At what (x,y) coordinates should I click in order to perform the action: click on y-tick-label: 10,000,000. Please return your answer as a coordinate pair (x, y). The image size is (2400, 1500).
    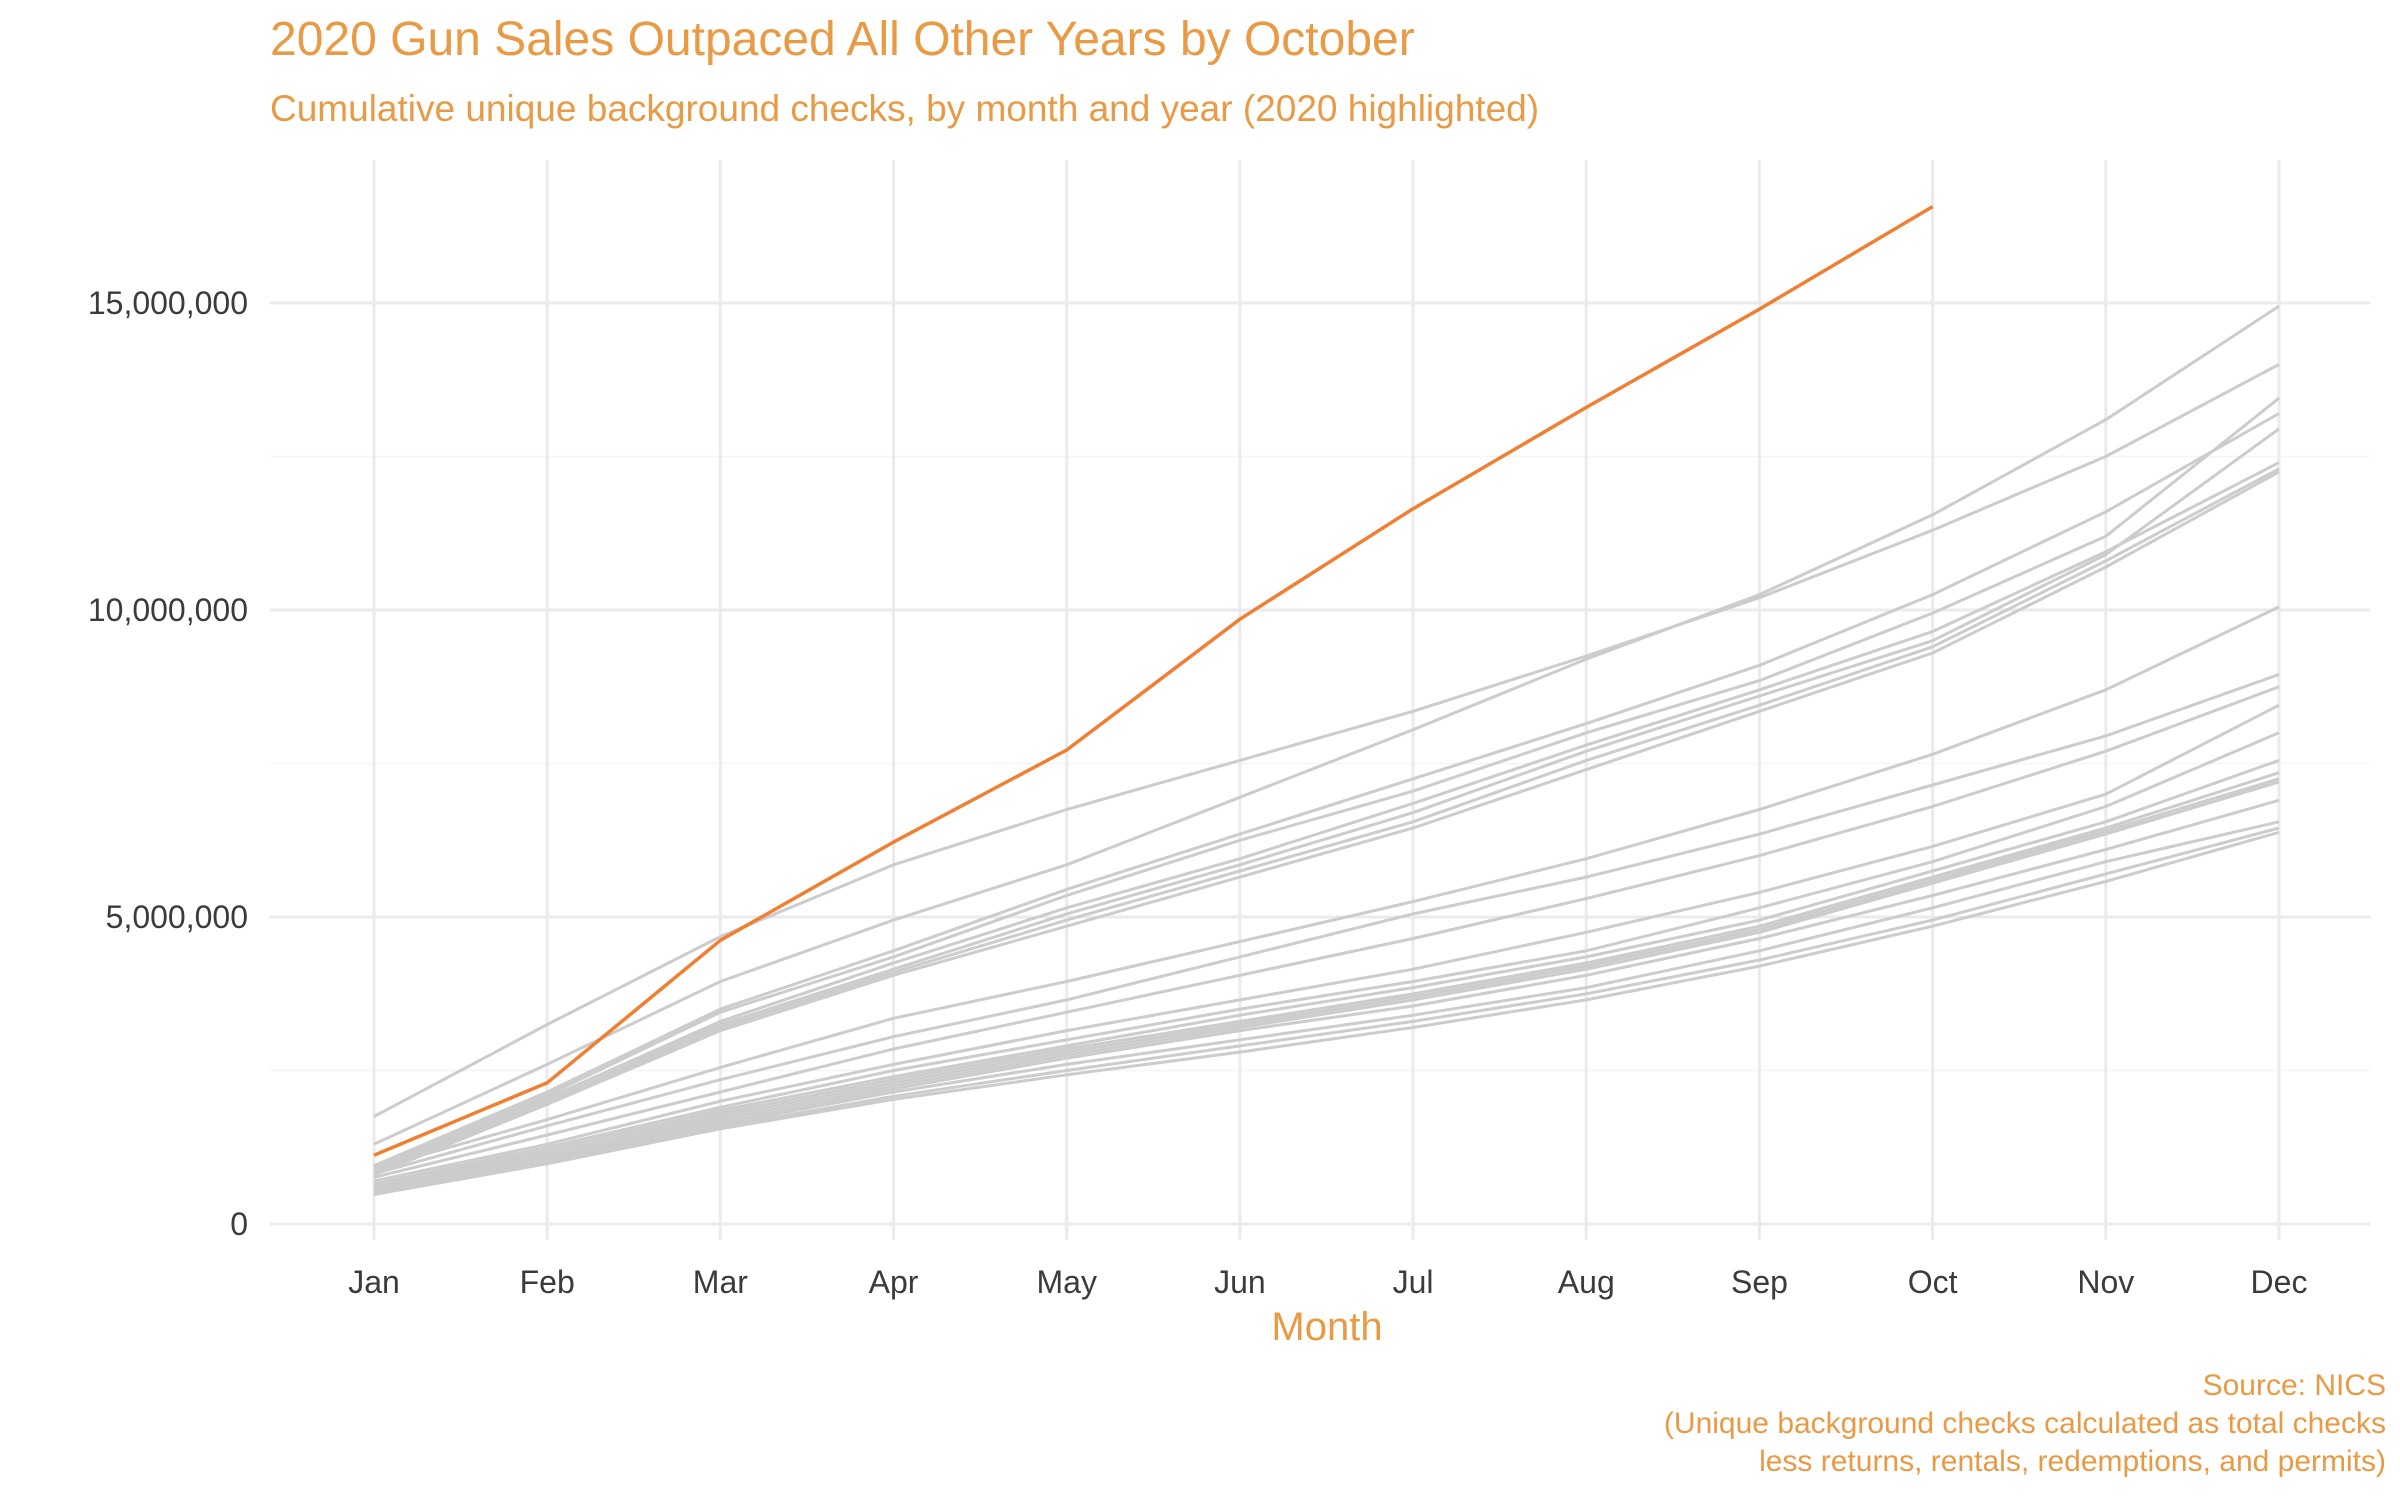
    Looking at the image, I should click on (168, 610).